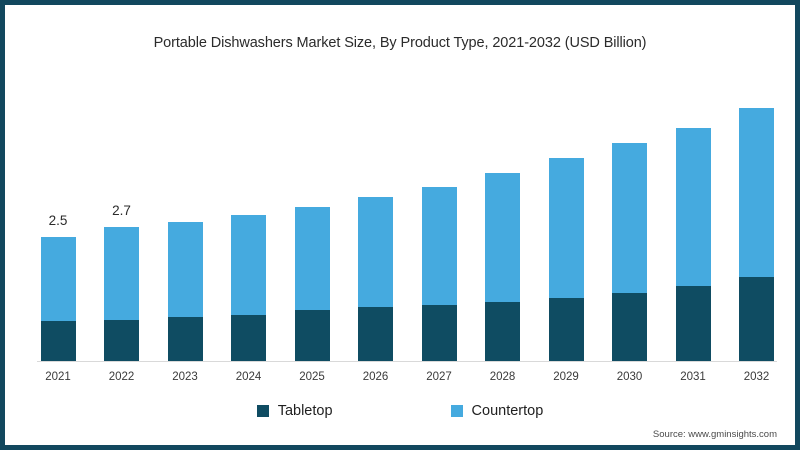  Describe the element at coordinates (185, 377) in the screenshot. I see `x-axis-tick-2023: 2023` at that location.